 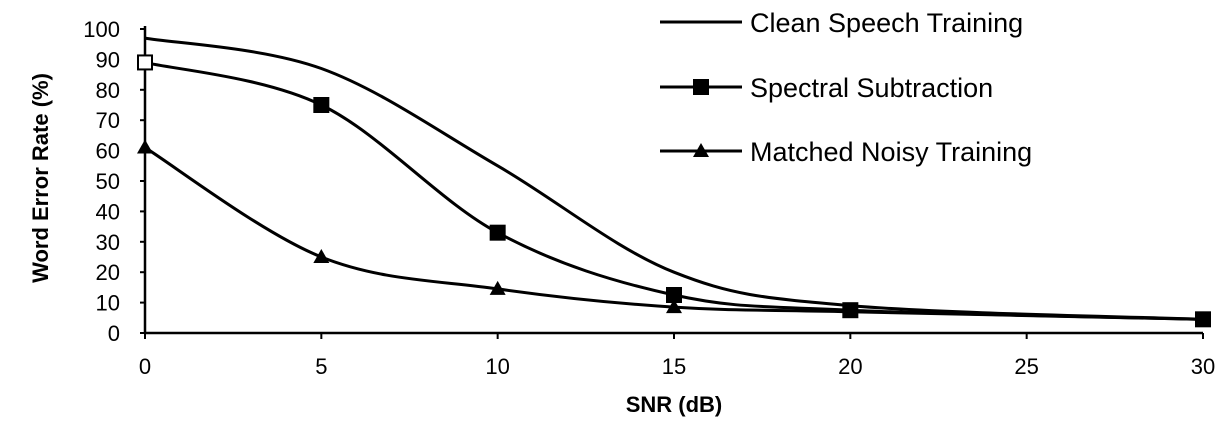 What do you see at coordinates (1026, 366) in the screenshot?
I see `x-tick-label: 25` at bounding box center [1026, 366].